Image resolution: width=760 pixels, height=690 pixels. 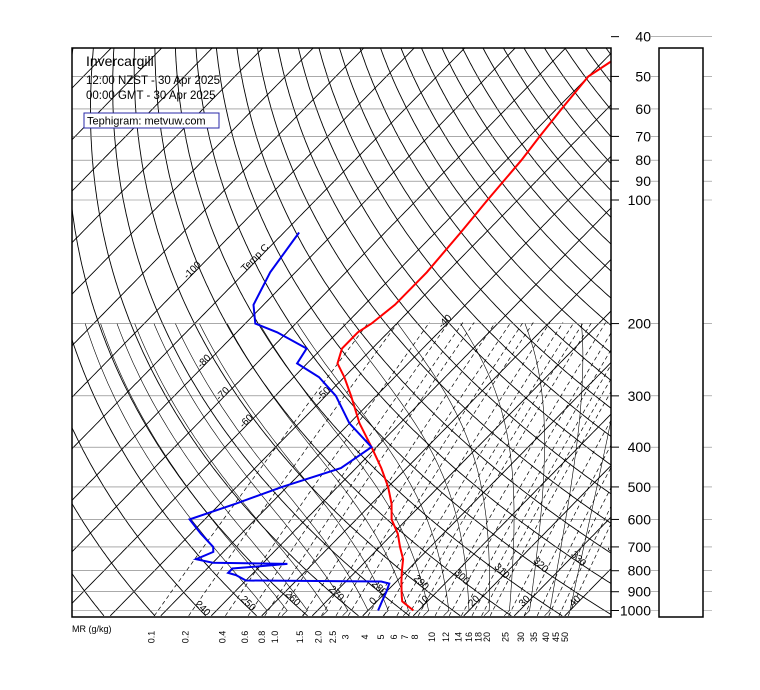 I want to click on isotherm-label: -100, so click(x=193, y=270).